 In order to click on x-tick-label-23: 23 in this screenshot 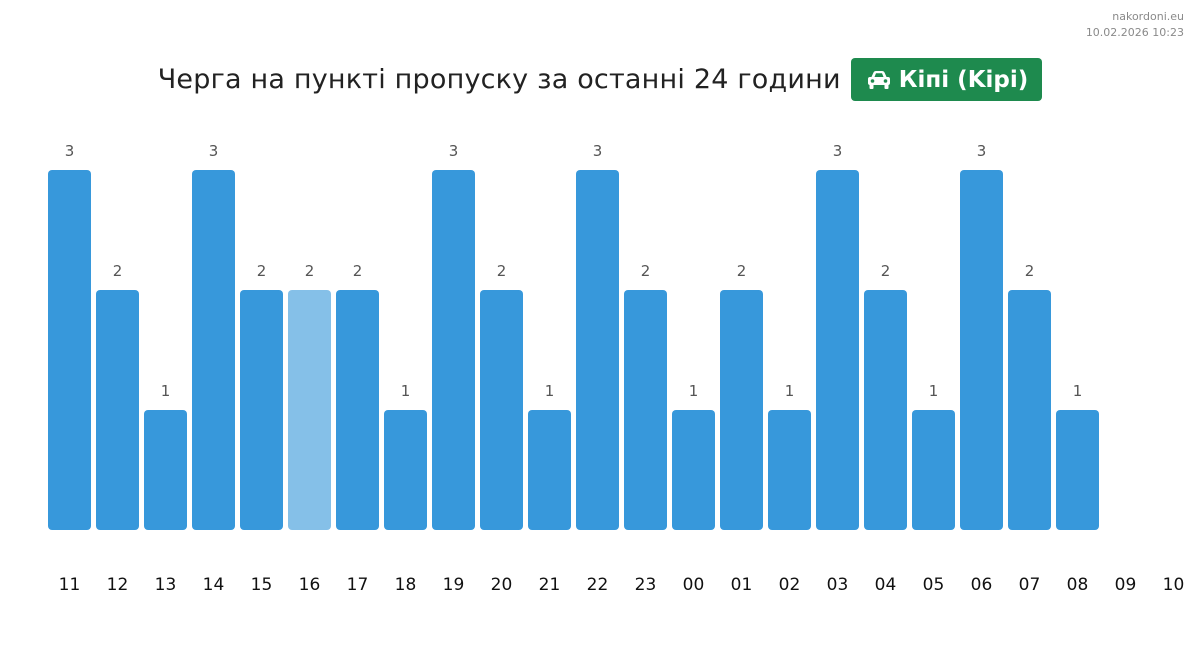, I will do `click(646, 585)`.